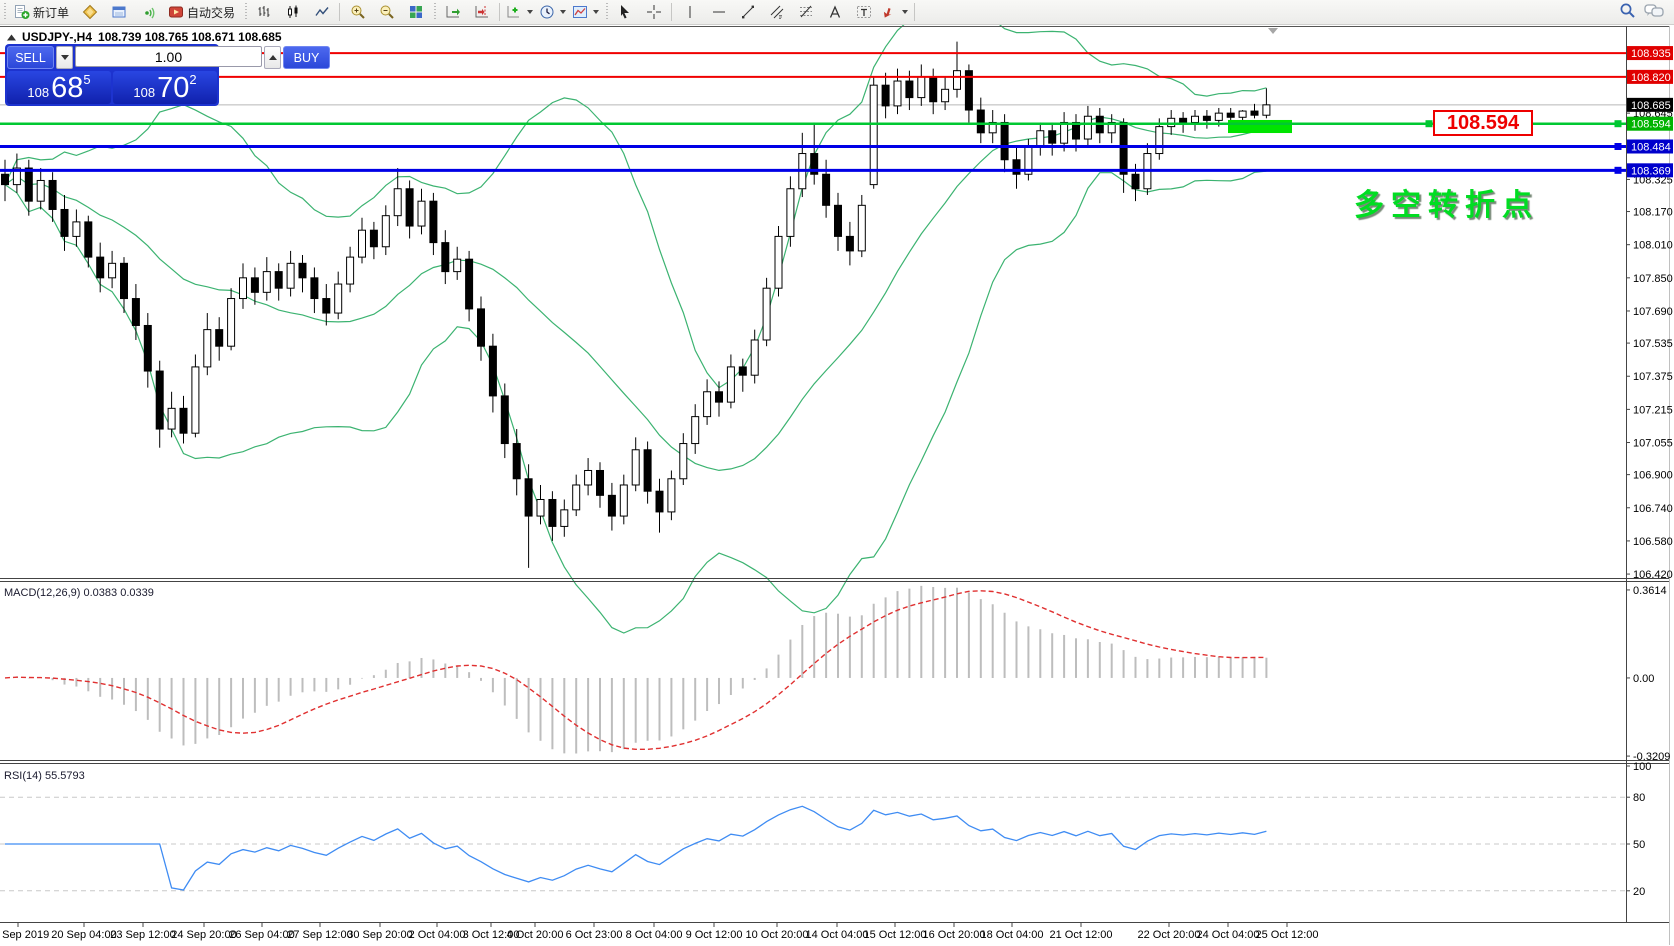  I want to click on price-tick-label: 106.580, so click(1653, 542).